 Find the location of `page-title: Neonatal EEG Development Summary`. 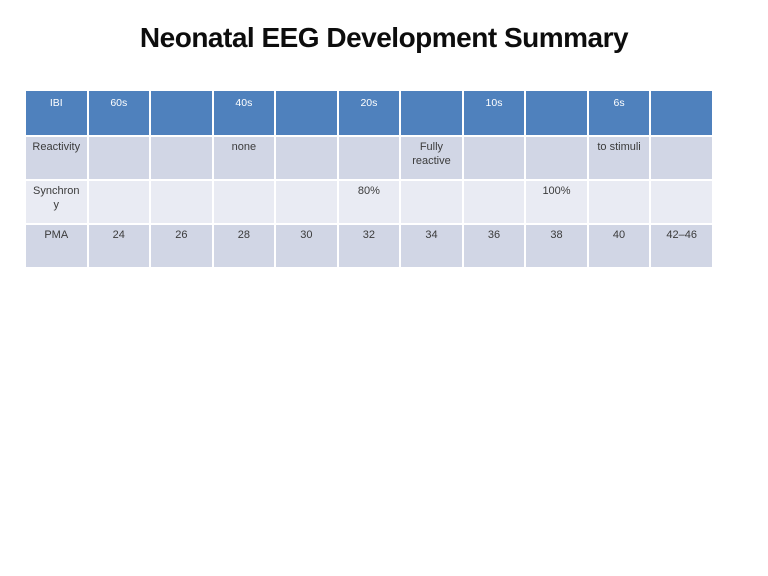

page-title: Neonatal EEG Development Summary is located at coordinates (384, 37).